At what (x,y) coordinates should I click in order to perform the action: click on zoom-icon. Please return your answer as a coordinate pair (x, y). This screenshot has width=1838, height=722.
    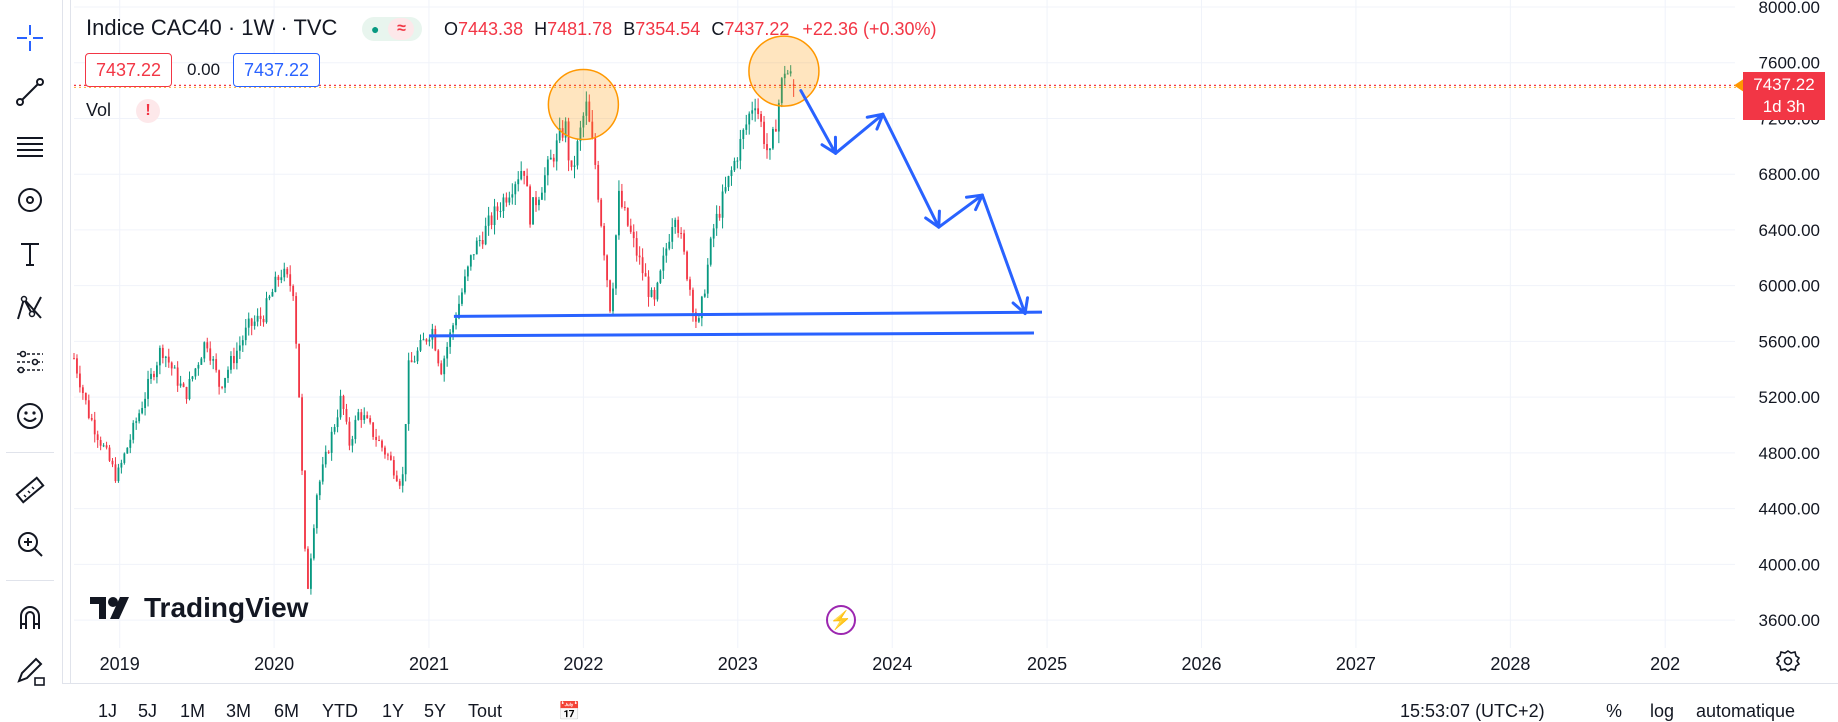
    Looking at the image, I should click on (30, 544).